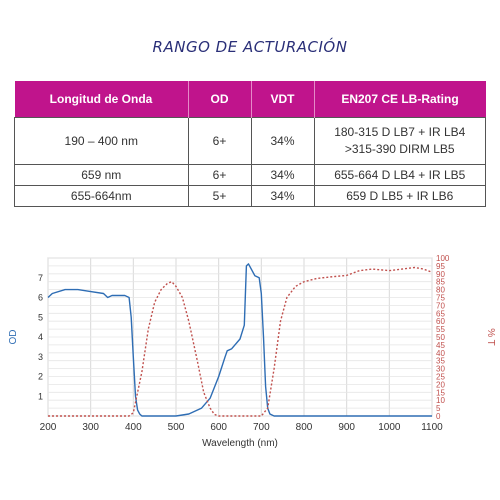  I want to click on cell-wavelength: 659 nm, so click(101, 175).